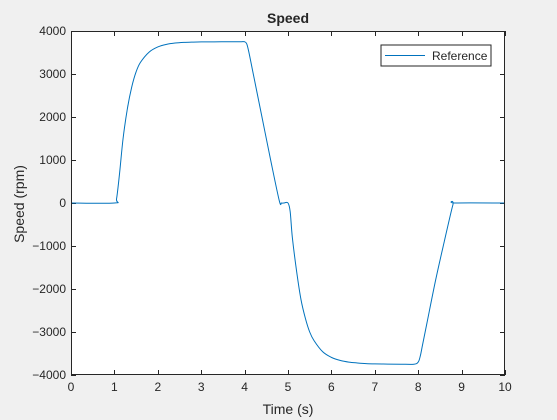 The image size is (557, 420). I want to click on x-tick-label: 3, so click(201, 387).